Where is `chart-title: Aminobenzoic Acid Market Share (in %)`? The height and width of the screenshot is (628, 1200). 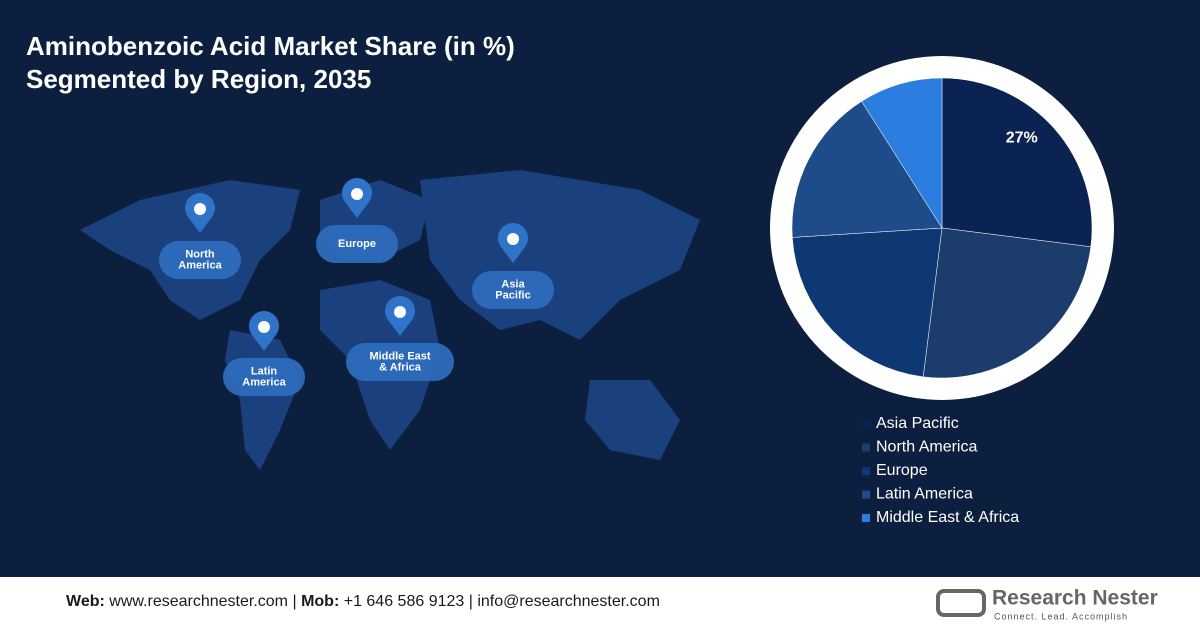
chart-title: Aminobenzoic Acid Market Share (in %) is located at coordinates (270, 46).